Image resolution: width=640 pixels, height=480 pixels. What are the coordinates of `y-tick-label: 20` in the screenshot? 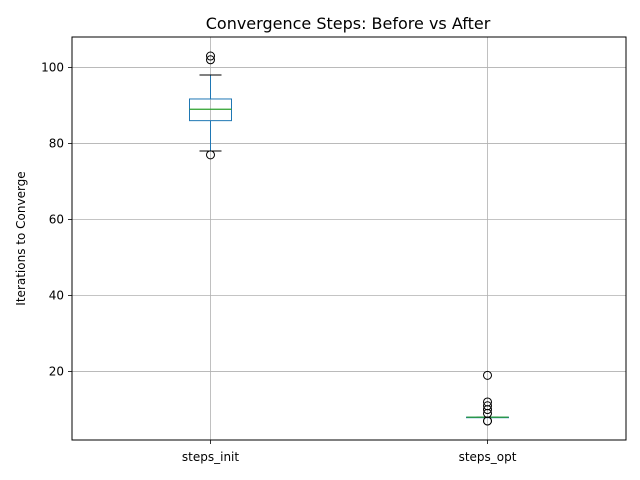 It's located at (56, 372).